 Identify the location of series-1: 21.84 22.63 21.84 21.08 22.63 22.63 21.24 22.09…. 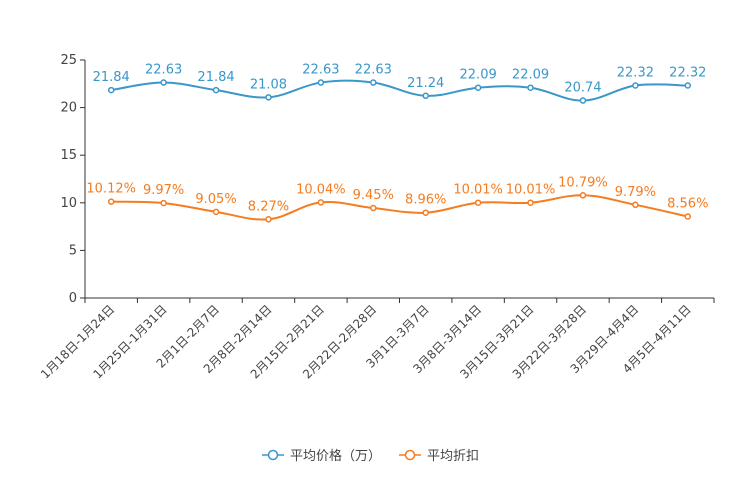
(399, 83).